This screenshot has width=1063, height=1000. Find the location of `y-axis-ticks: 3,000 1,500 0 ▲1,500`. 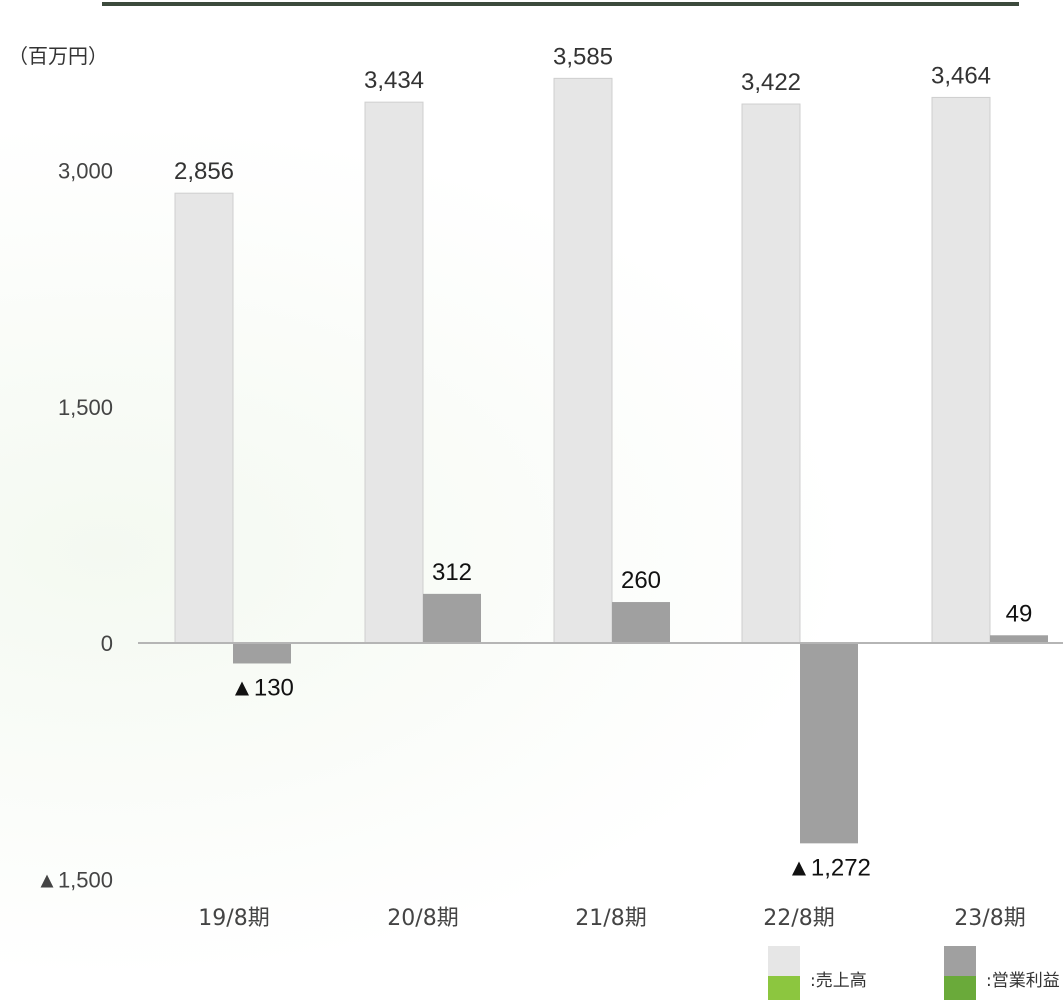

y-axis-ticks: 3,000 1,500 0 ▲1,500 is located at coordinates (74, 526).